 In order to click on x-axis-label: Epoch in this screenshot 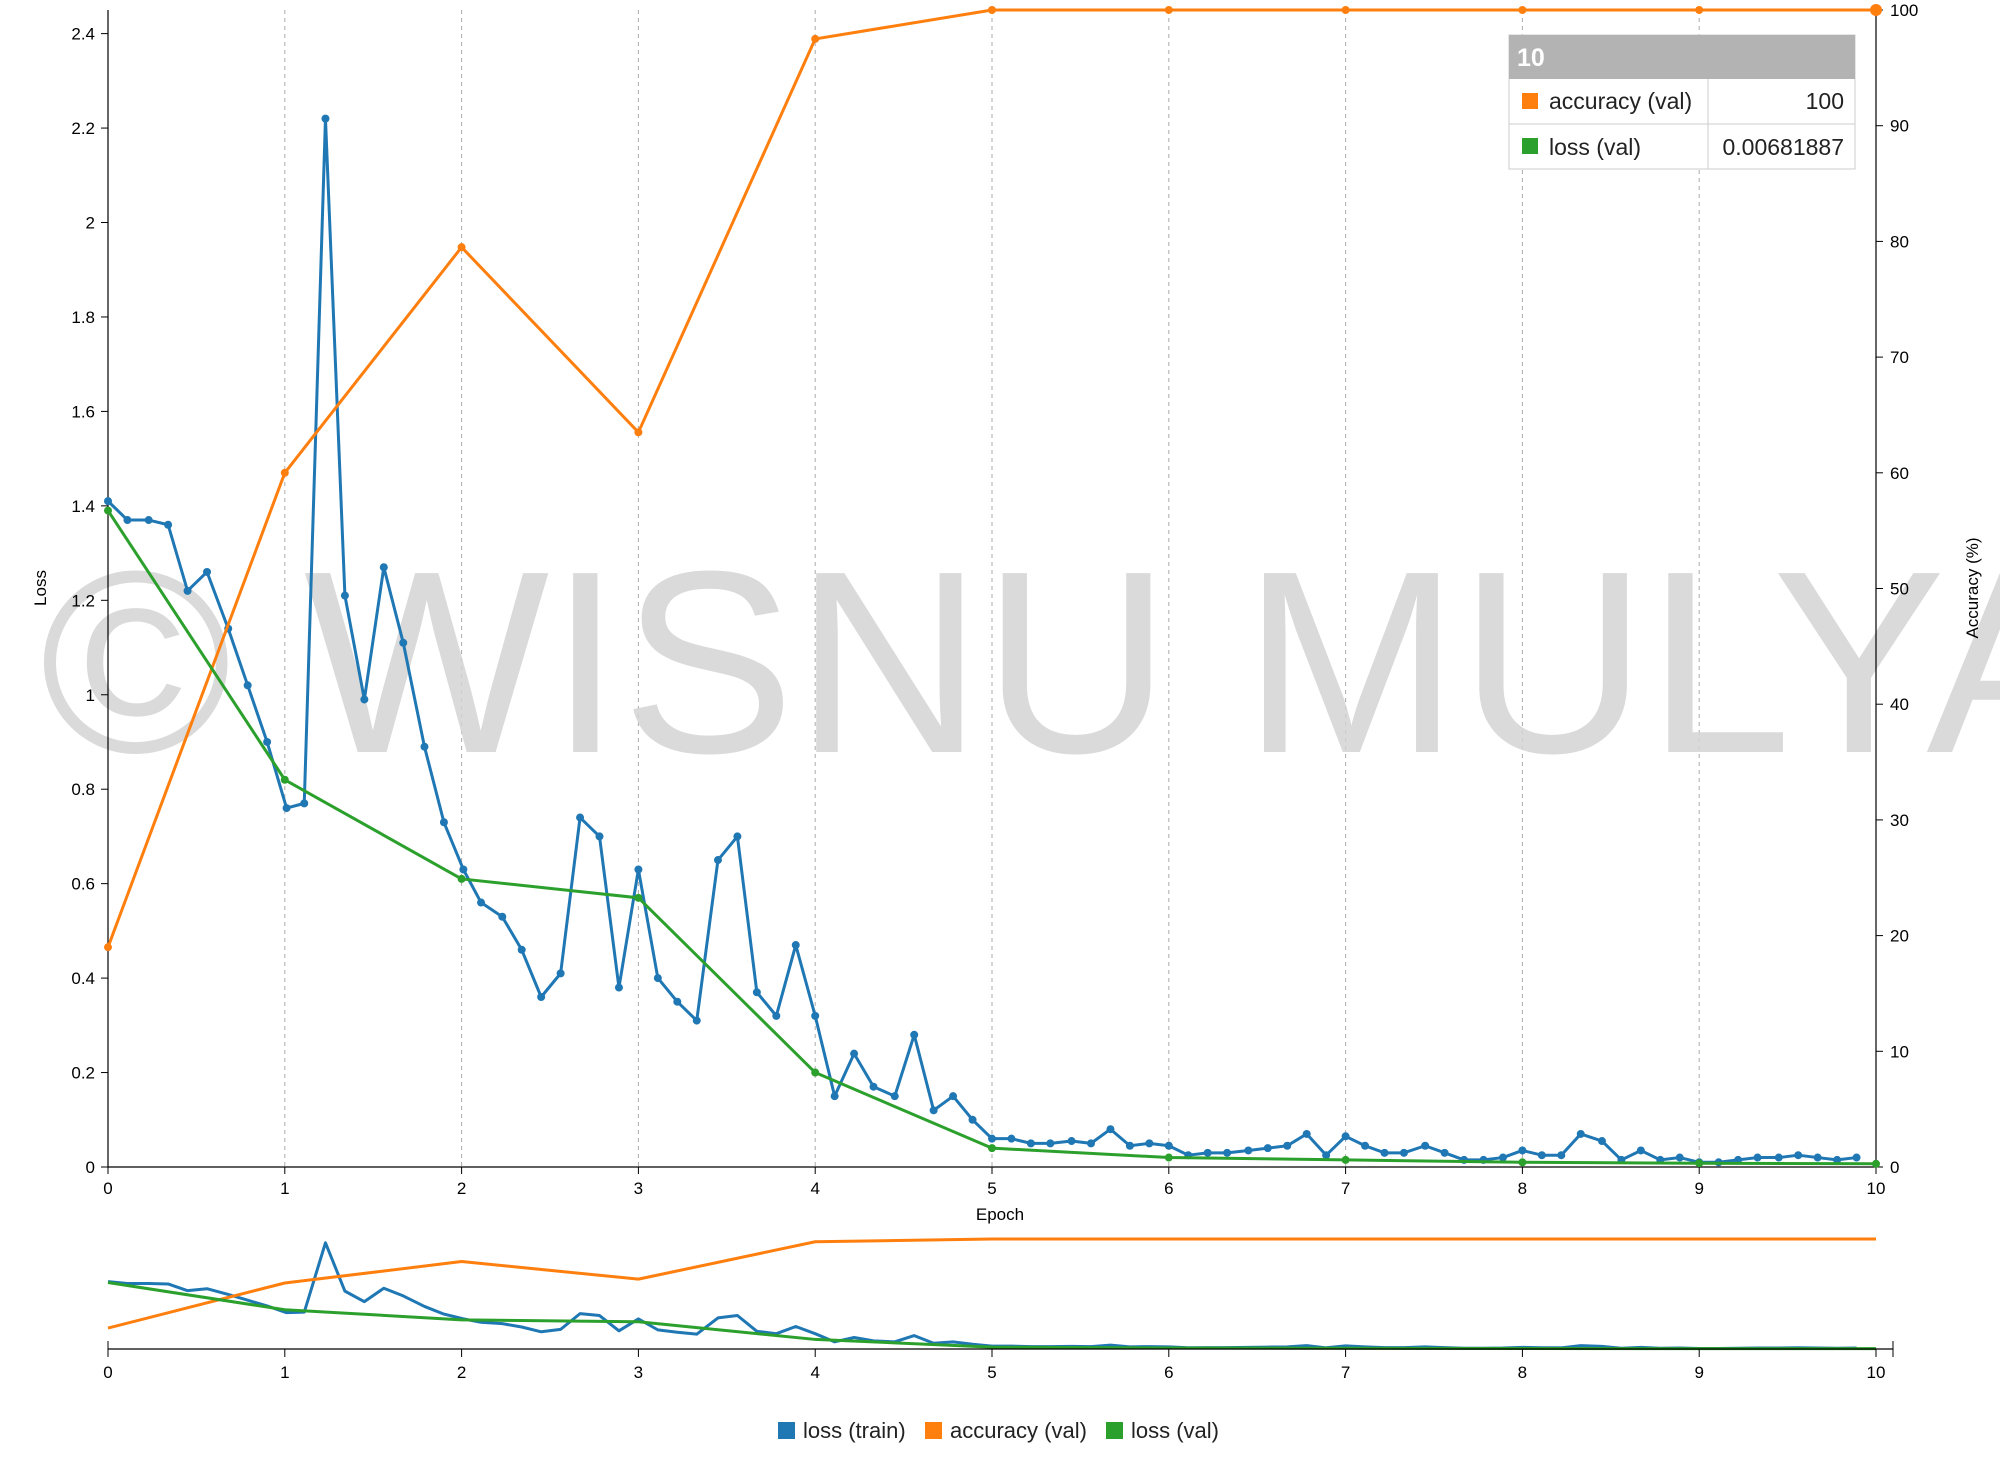, I will do `click(1000, 1214)`.